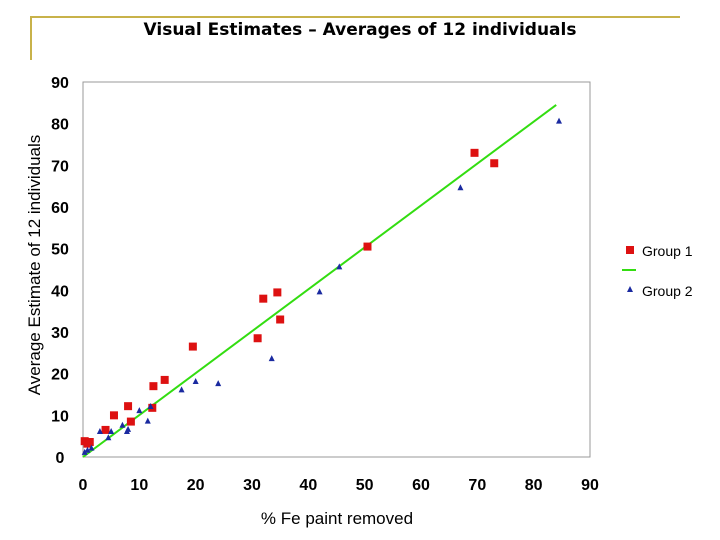 This screenshot has width=720, height=540. I want to click on x-tick-label: 30, so click(252, 485).